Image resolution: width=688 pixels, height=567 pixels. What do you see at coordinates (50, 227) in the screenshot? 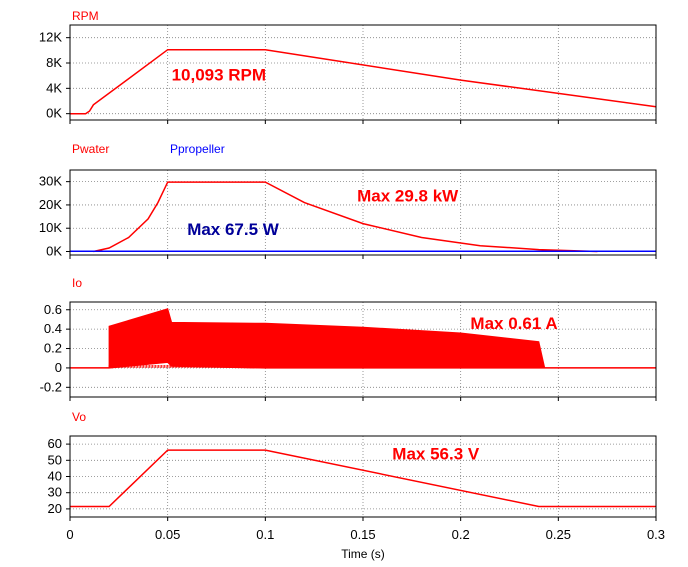
I see `y-tick-label: 10K` at bounding box center [50, 227].